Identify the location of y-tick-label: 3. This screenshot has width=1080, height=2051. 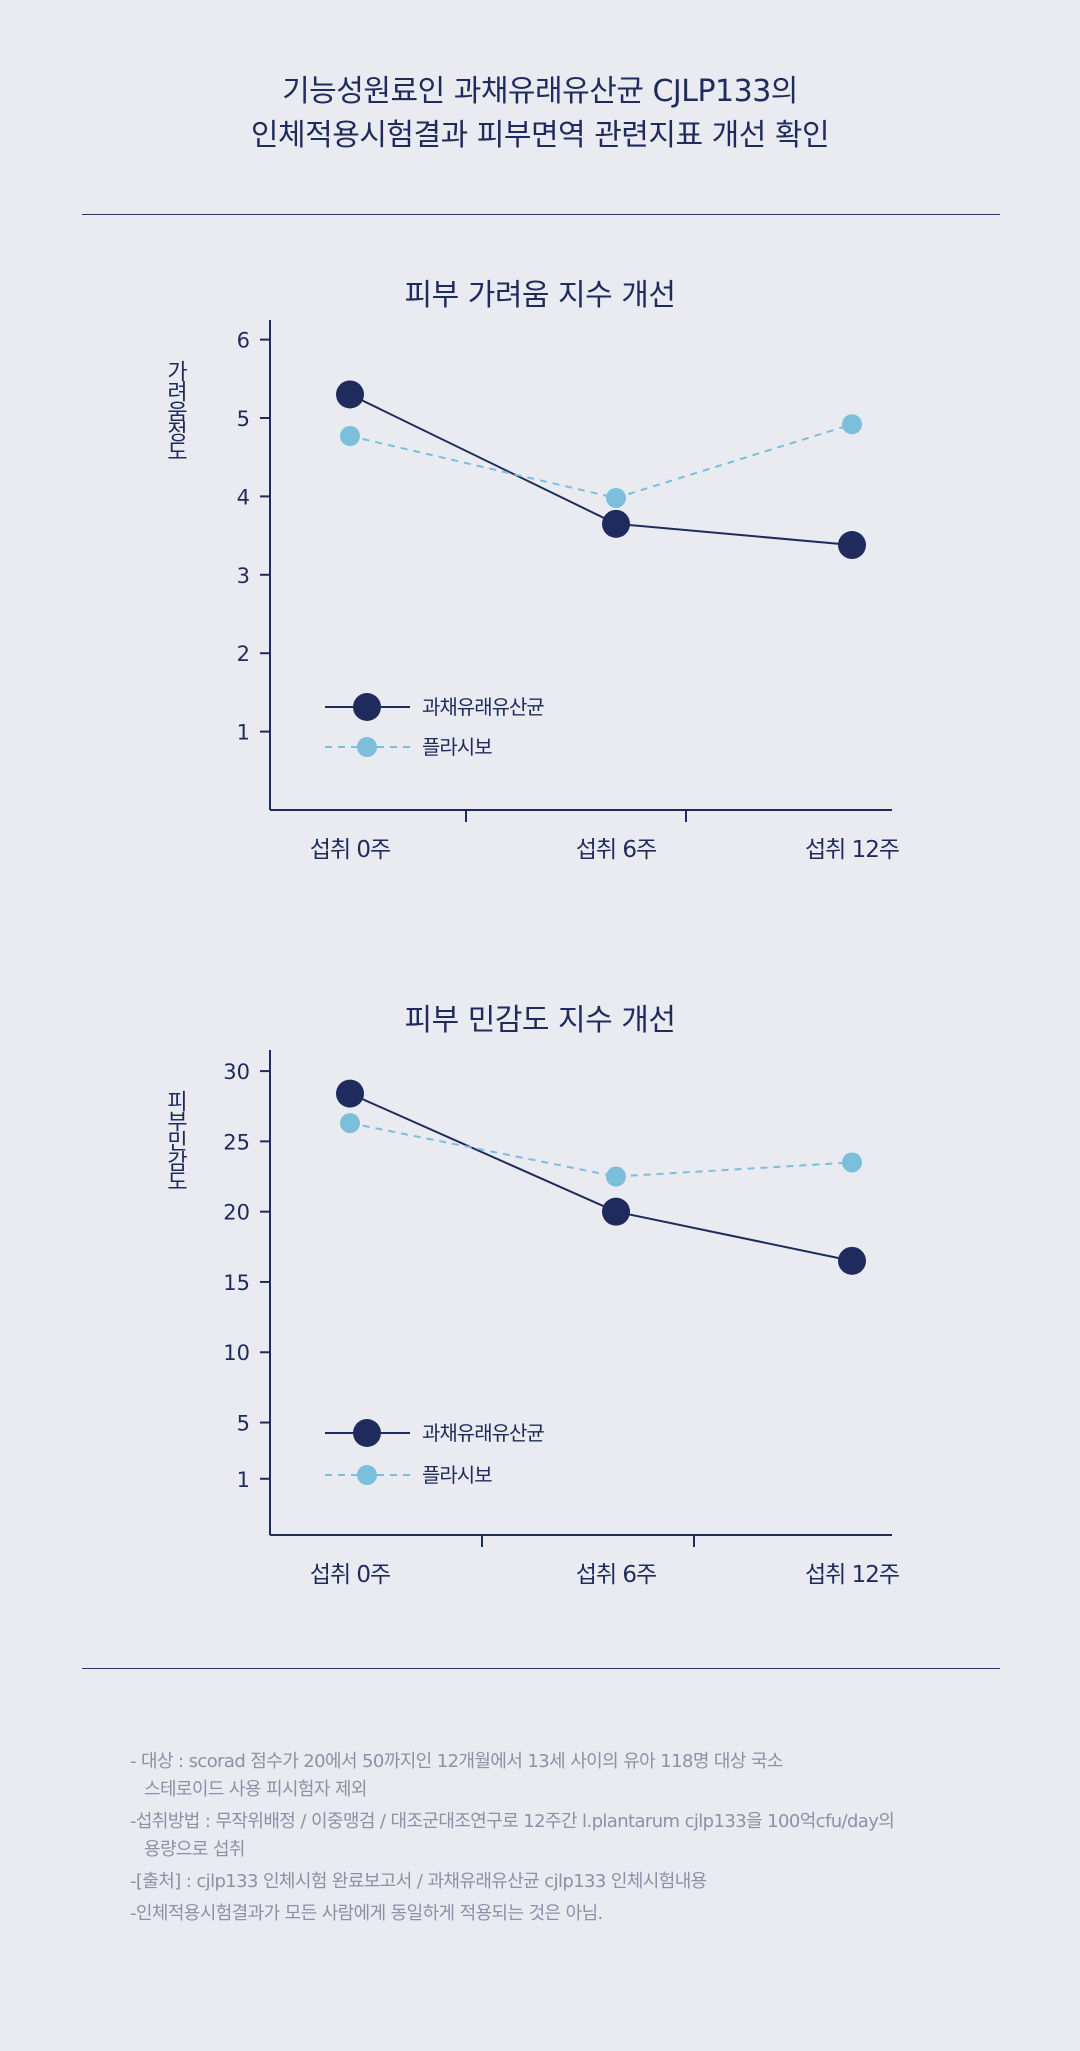
(243, 576).